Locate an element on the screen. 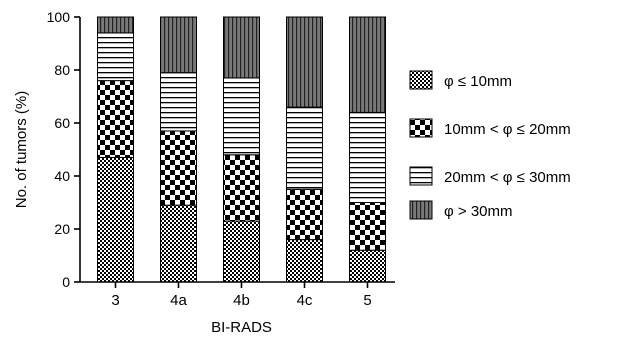  y-tick-label: 0 is located at coordinates (66, 282).